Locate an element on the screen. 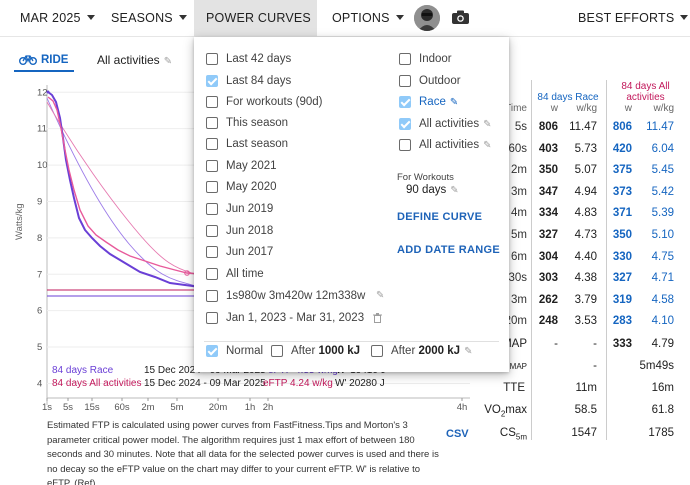  y-tick-label: 12 is located at coordinates (42, 92).